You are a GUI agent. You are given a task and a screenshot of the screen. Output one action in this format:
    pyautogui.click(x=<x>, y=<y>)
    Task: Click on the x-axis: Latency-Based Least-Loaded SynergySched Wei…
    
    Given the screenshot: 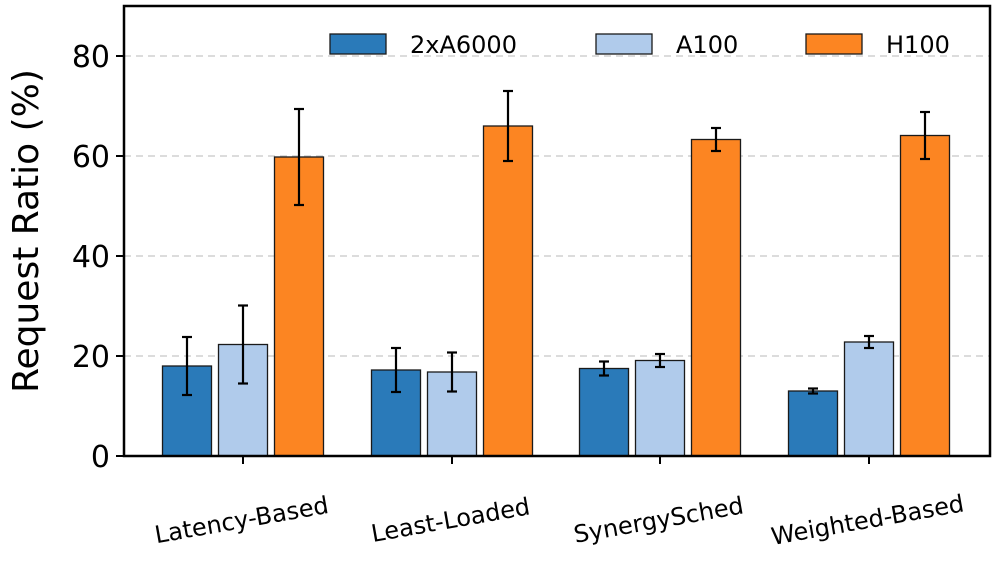 What is the action you would take?
    pyautogui.click(x=559, y=503)
    